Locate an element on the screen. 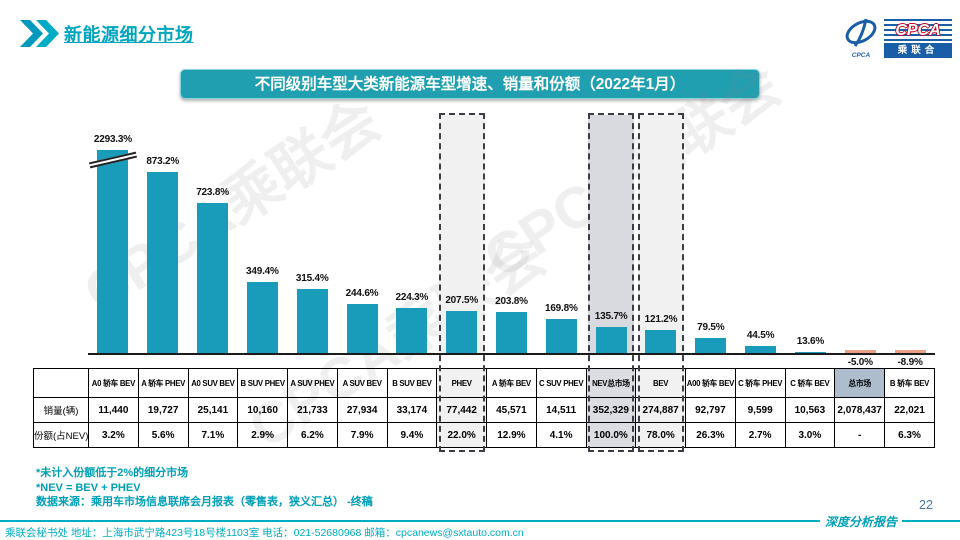  page-title: 新能源细分市场 is located at coordinates (129, 35).